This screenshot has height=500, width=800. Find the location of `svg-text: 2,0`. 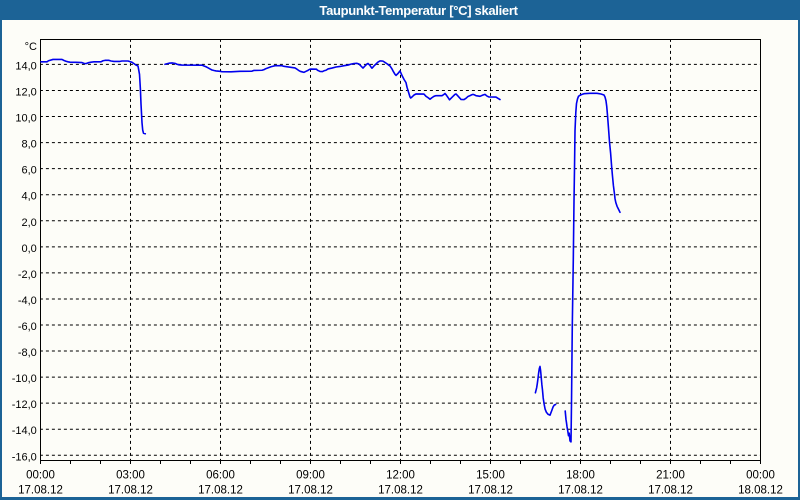

svg-text: 2,0 is located at coordinates (29, 223).